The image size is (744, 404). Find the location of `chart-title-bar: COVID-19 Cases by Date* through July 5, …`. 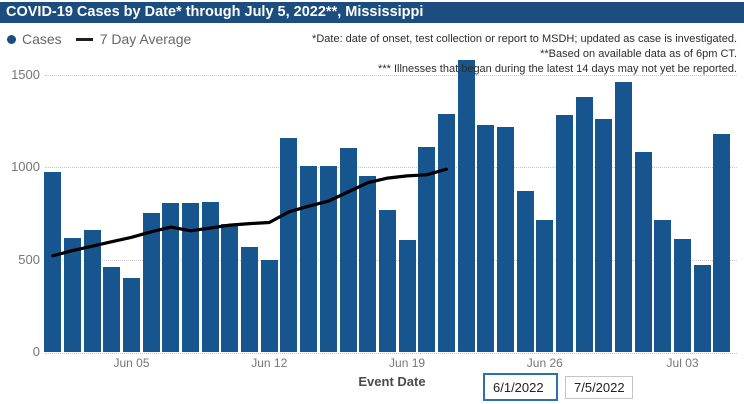

chart-title-bar: COVID-19 Cases by Date* through July 5, … is located at coordinates (372, 12).